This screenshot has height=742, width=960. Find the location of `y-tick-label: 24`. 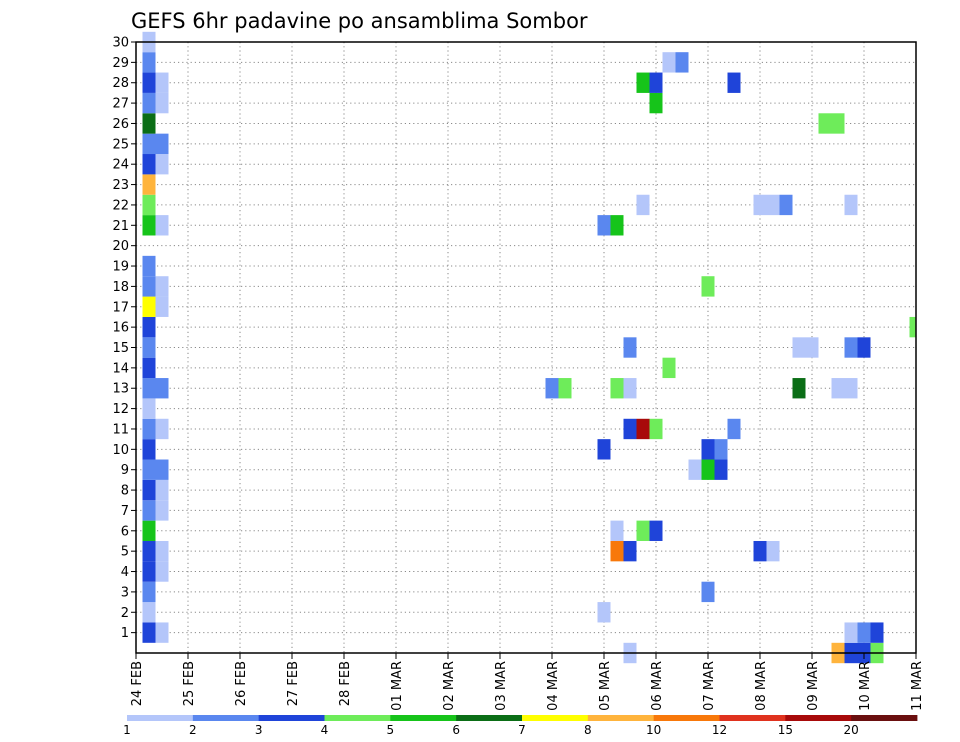

y-tick-label: 24 is located at coordinates (120, 165).